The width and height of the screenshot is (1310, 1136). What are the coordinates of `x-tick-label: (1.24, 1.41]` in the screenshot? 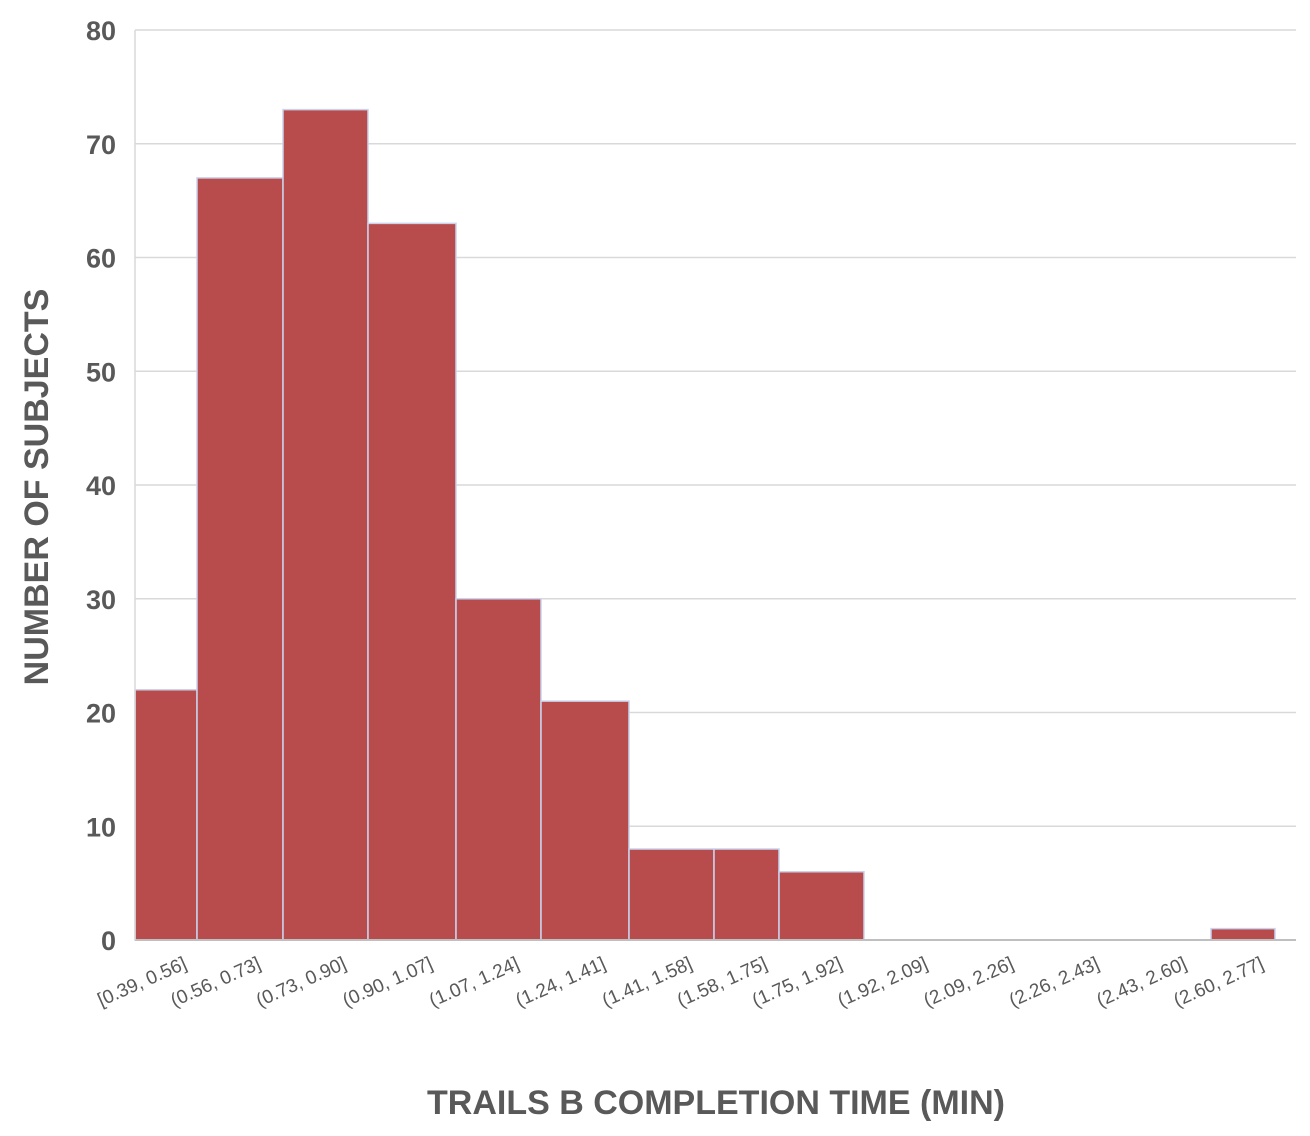 It's located at (561, 982).